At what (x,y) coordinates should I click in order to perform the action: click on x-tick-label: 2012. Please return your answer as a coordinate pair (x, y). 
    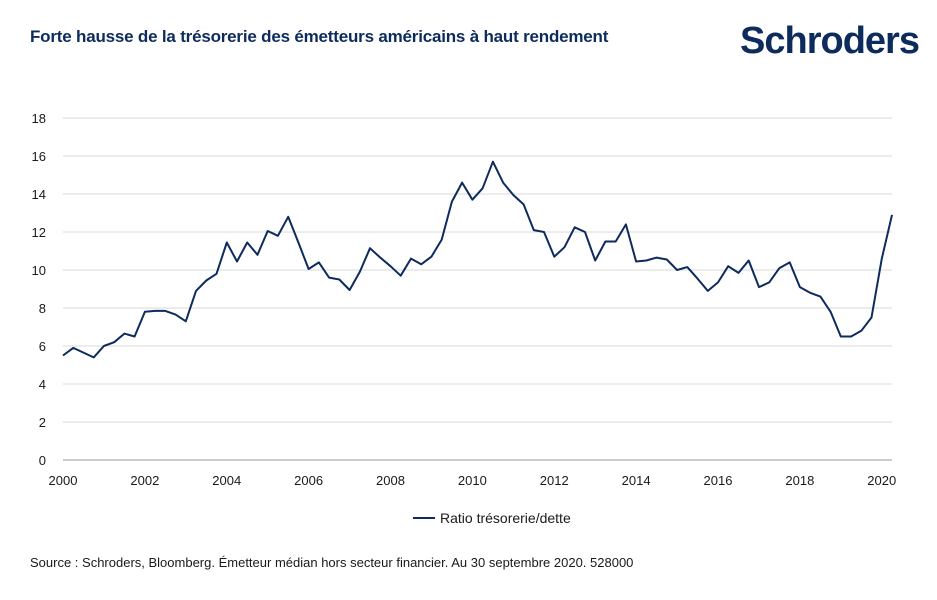
    Looking at the image, I should click on (554, 480).